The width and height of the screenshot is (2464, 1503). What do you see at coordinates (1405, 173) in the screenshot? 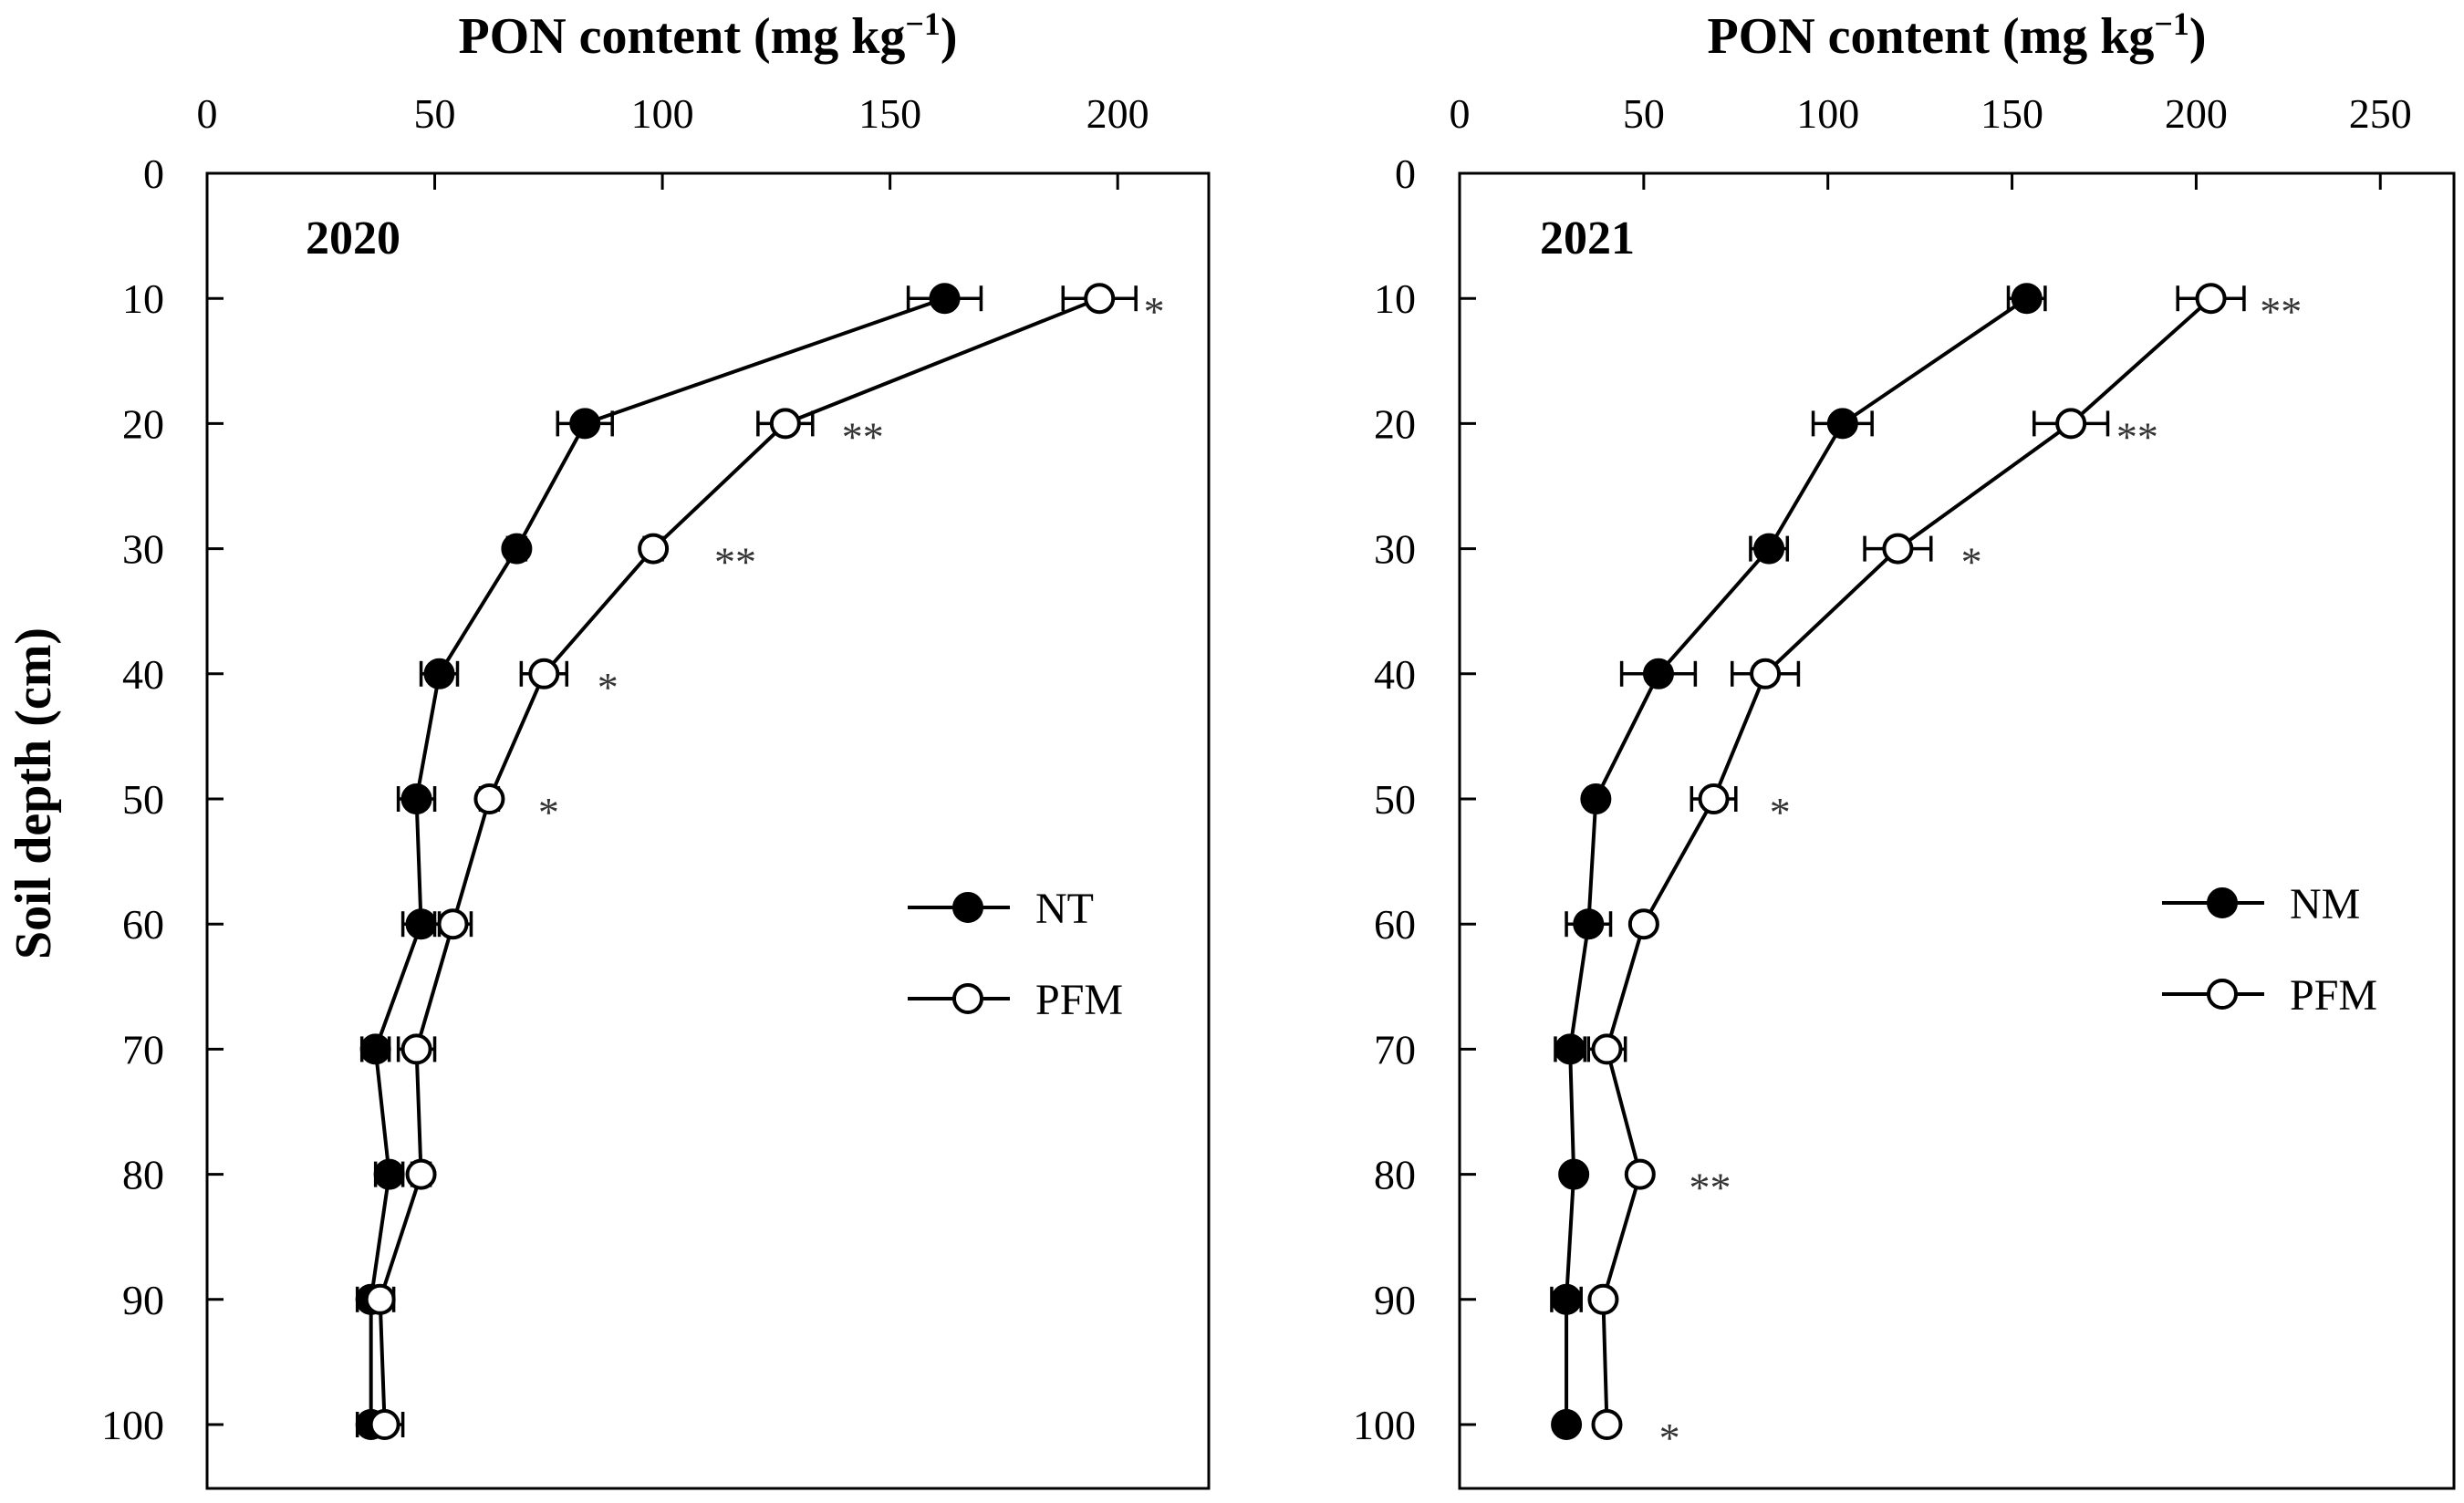
I see `y-tick-label: 0` at bounding box center [1405, 173].